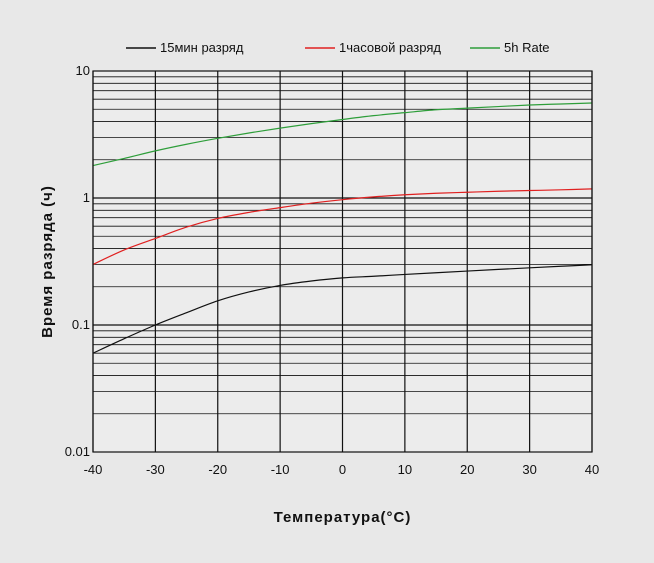  What do you see at coordinates (47, 261) in the screenshot?
I see `y-axis-title: Время разряда (ч)` at bounding box center [47, 261].